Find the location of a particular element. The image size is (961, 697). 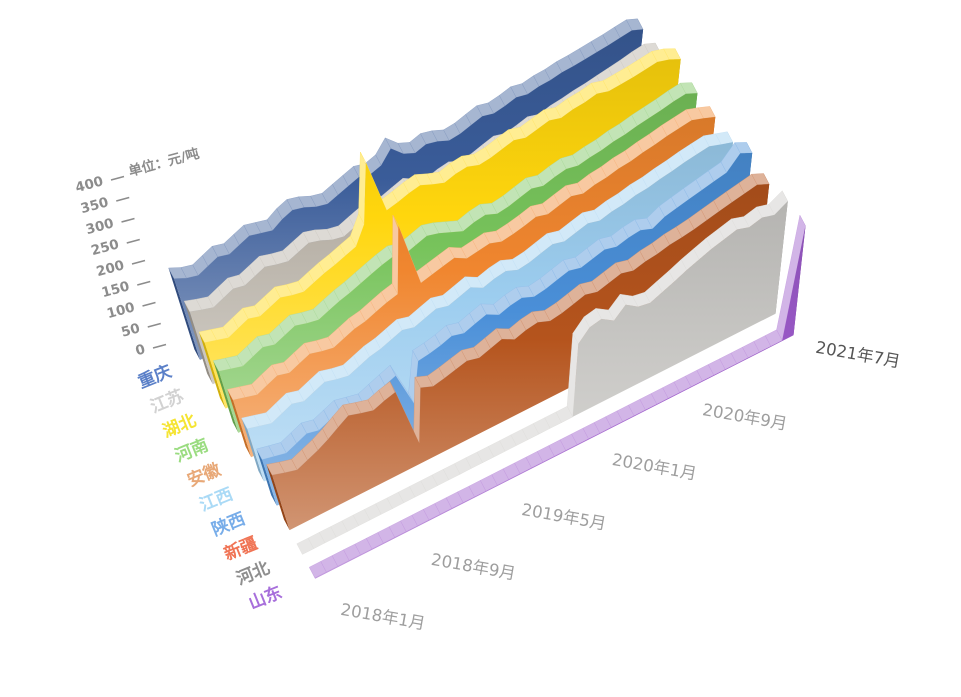

series-label-安徽: 安徽 is located at coordinates (204, 475).